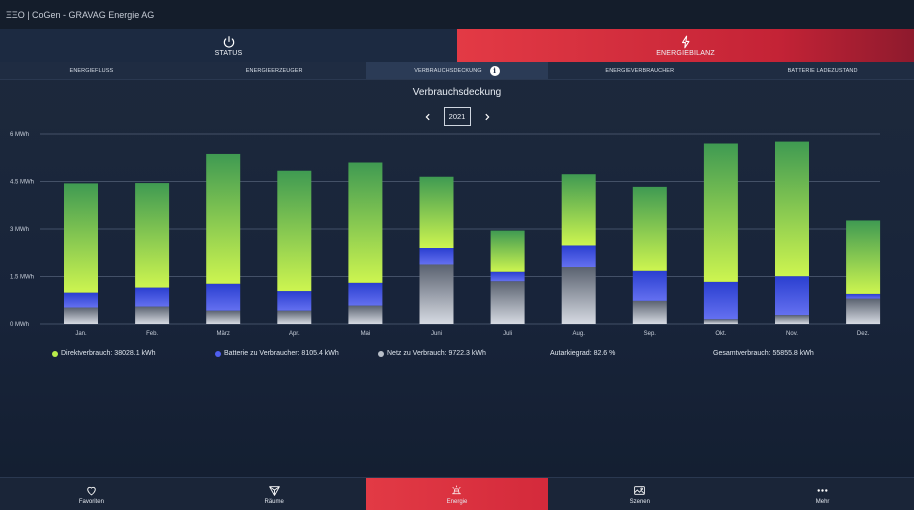  Describe the element at coordinates (91, 70) in the screenshot. I see `subtab-energiefluss: ENERGIEFLUSS` at that location.